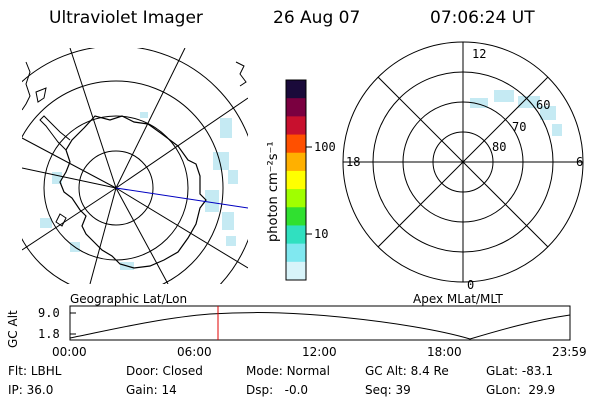  I want to click on altitude-plot, so click(320, 323).